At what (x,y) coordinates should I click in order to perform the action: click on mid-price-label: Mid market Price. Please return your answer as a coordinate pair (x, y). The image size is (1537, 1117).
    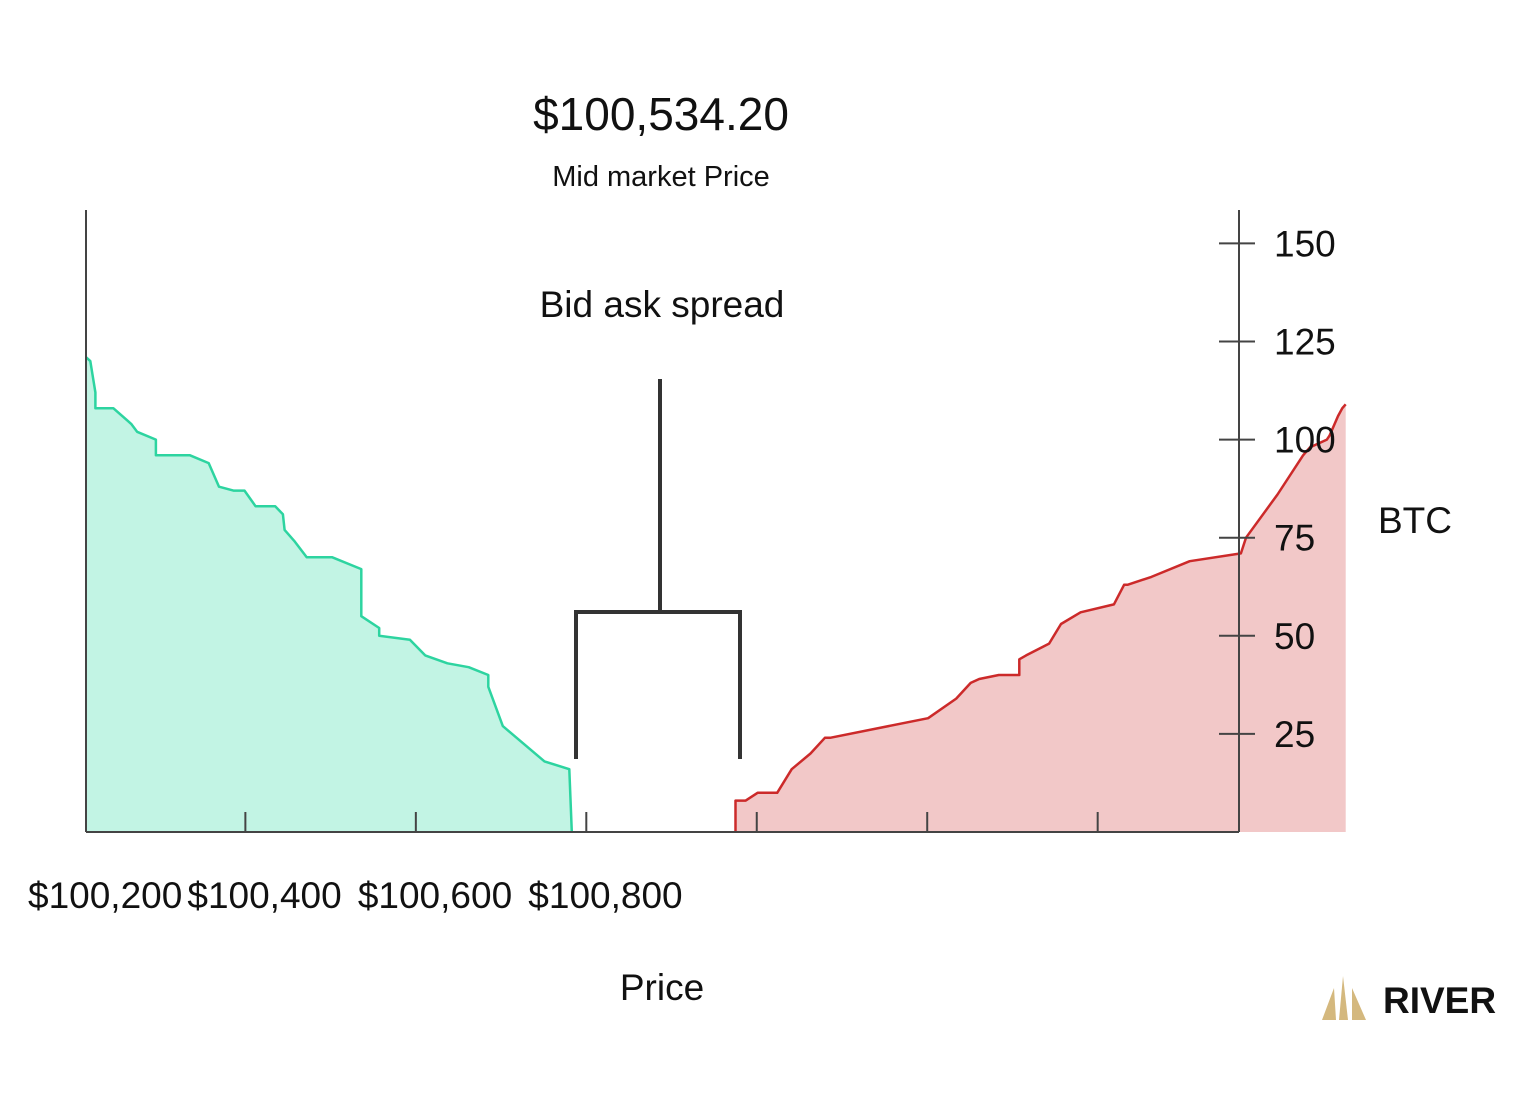
    Looking at the image, I should click on (661, 177).